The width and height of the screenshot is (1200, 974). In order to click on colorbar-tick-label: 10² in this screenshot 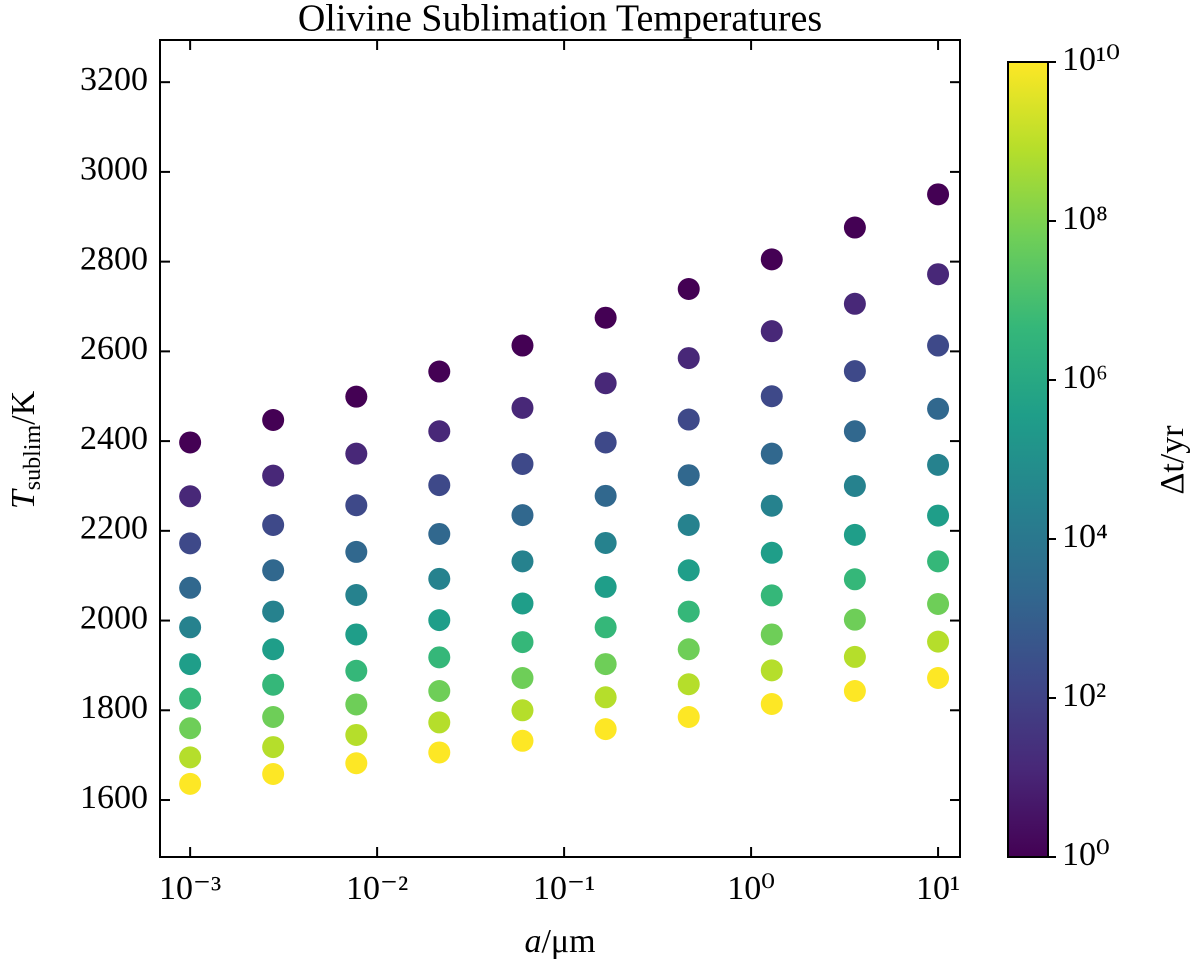, I will do `click(1084, 695)`.